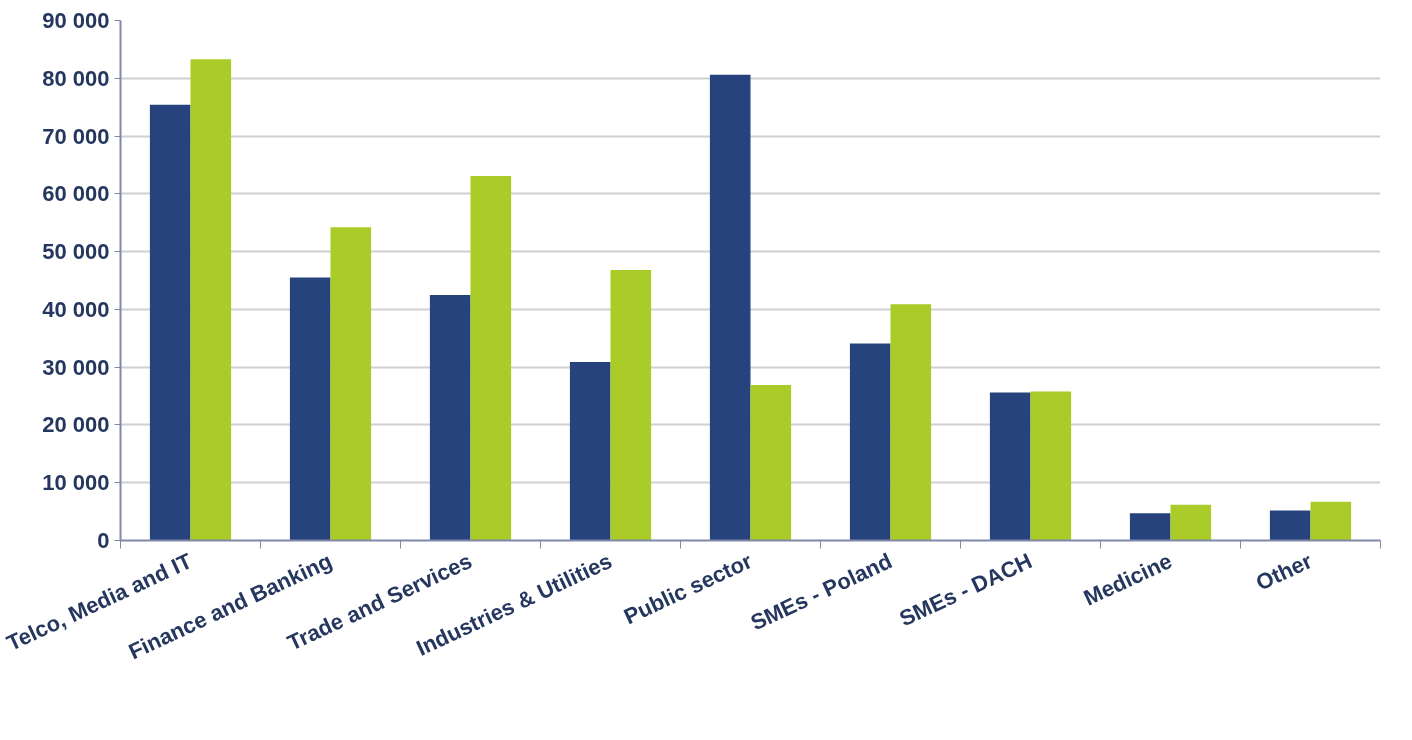 Image resolution: width=1412 pixels, height=740 pixels. I want to click on y-tick-label: 40 000, so click(76, 309).